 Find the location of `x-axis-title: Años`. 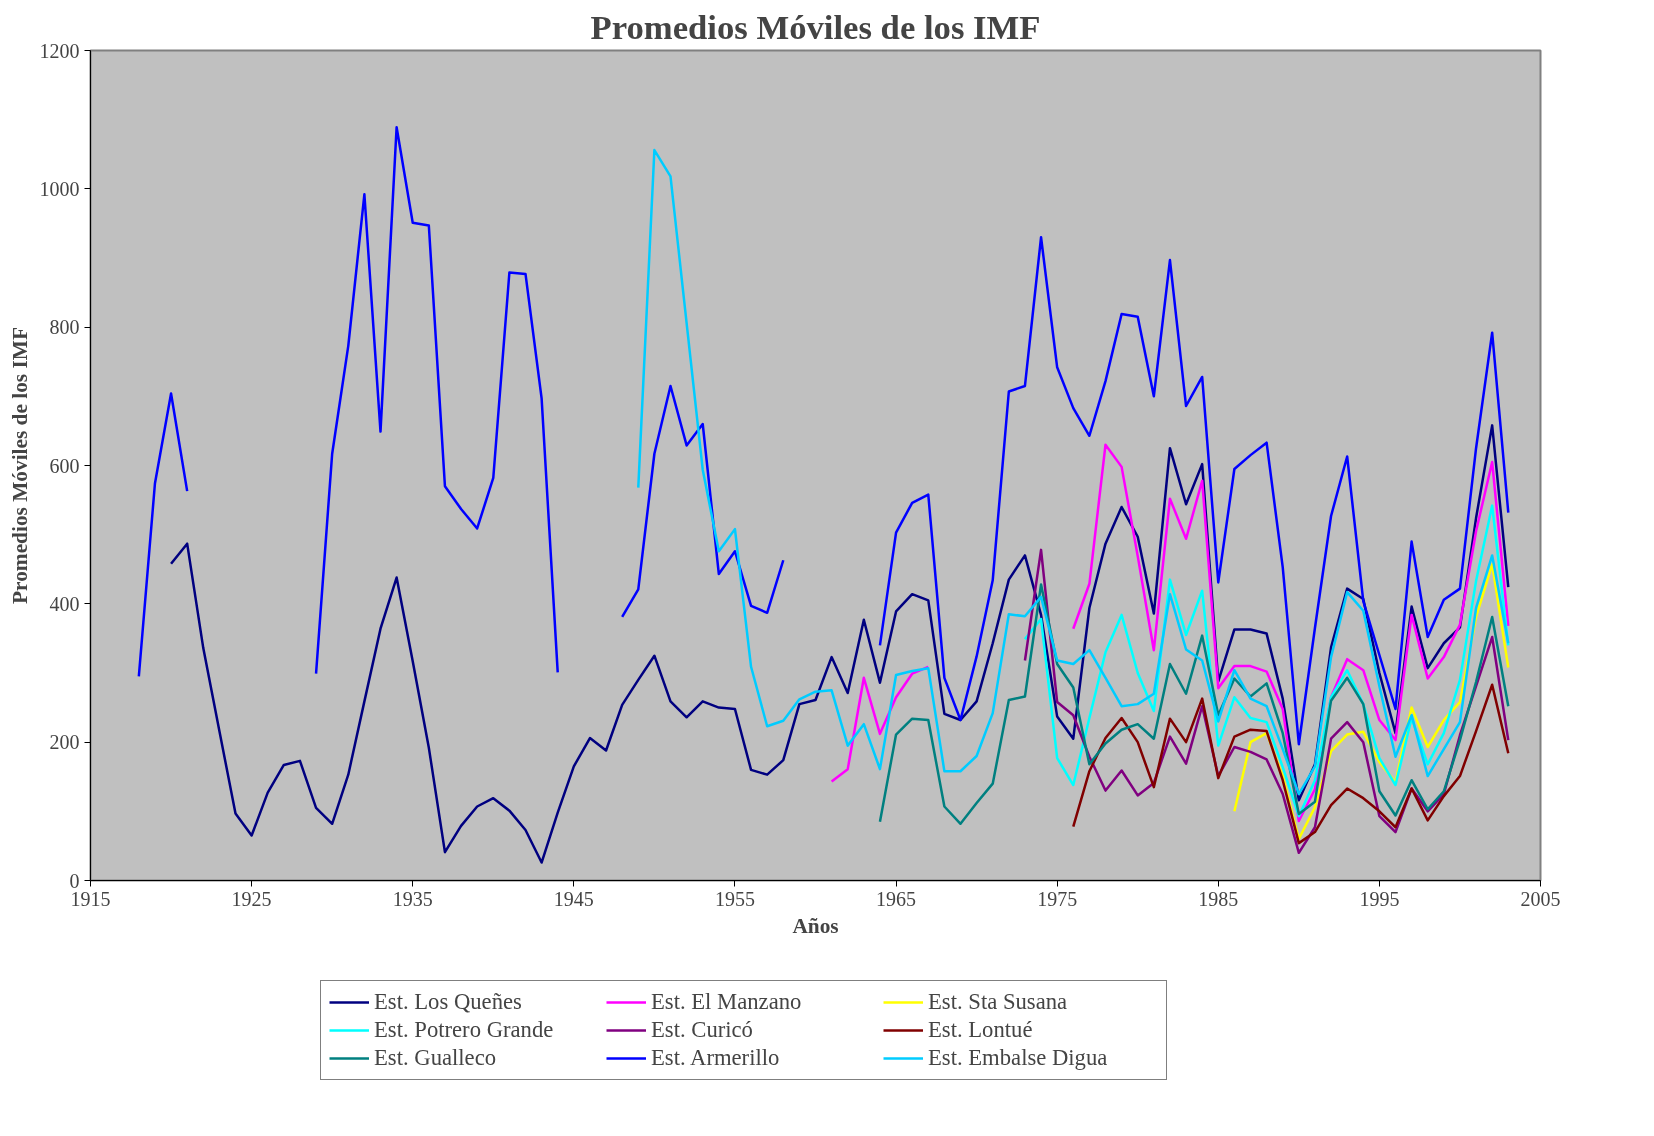

x-axis-title: Años is located at coordinates (815, 925).